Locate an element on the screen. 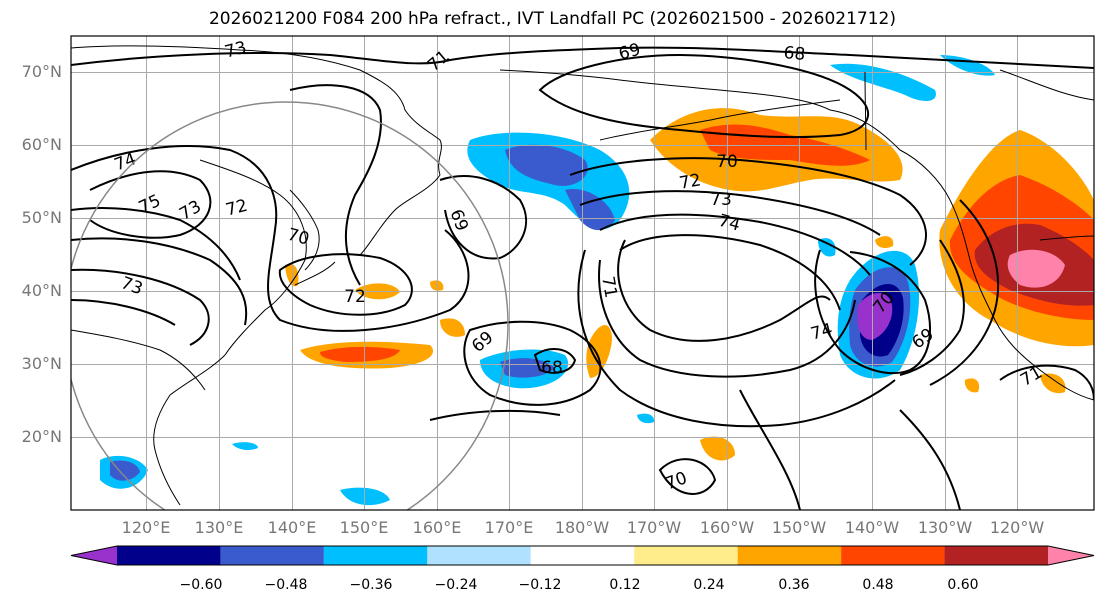  colorbar-label: −0.48 is located at coordinates (286, 585).